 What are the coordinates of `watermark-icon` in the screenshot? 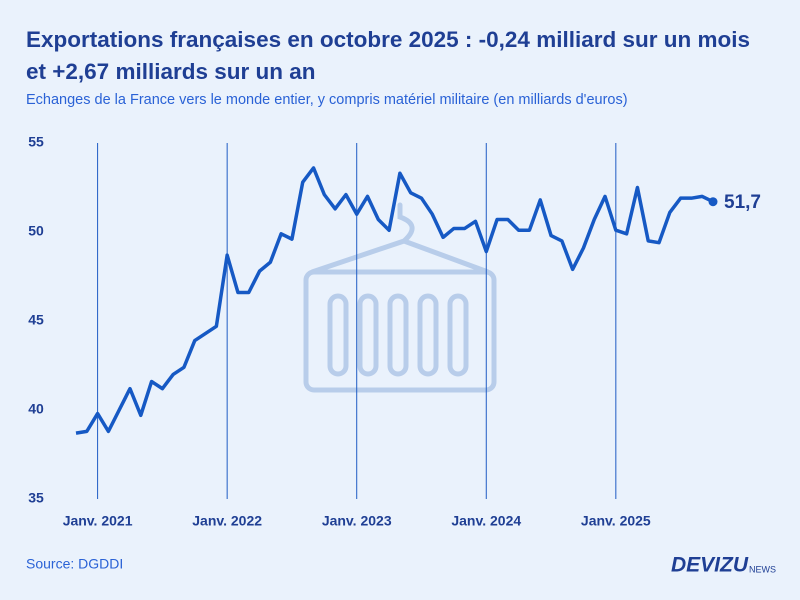 It's located at (400, 297).